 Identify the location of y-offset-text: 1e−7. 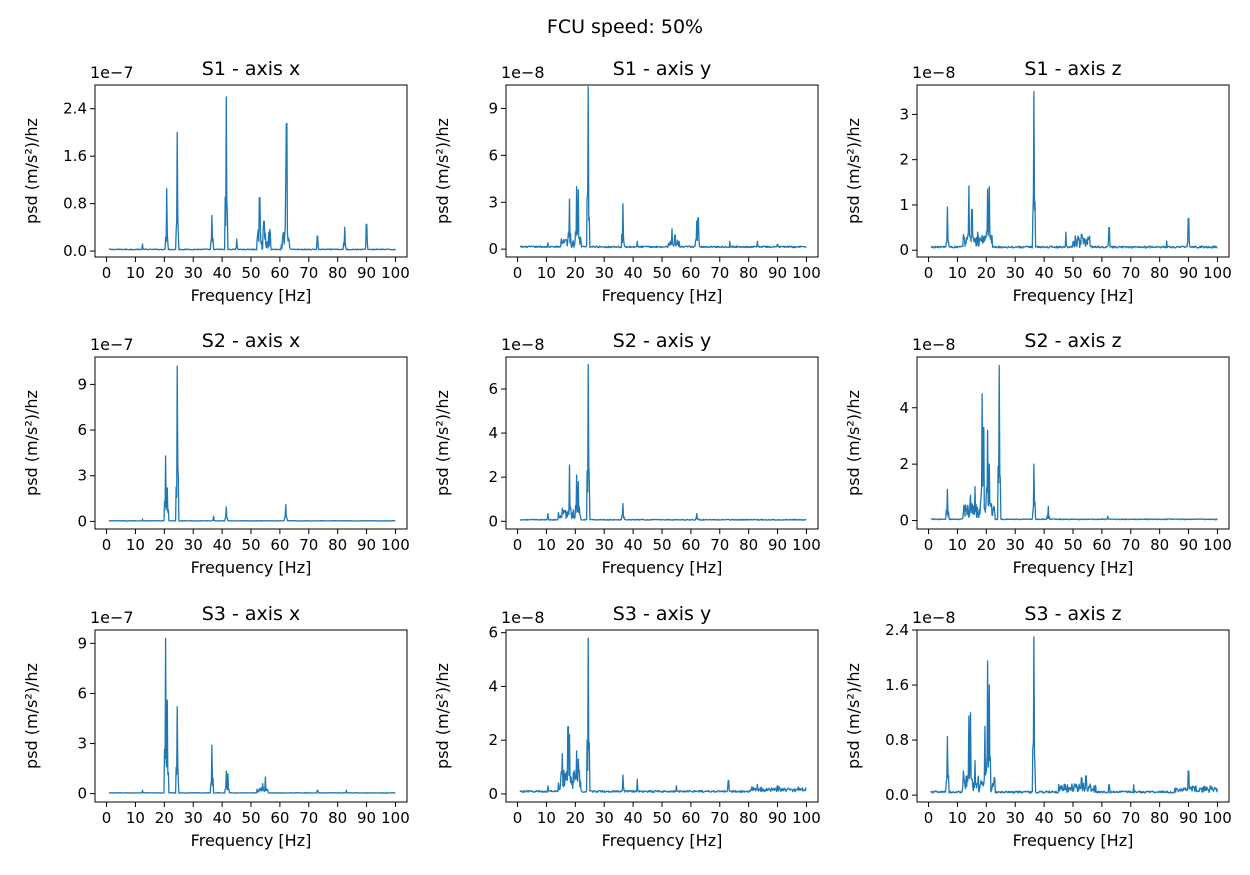
(112, 72).